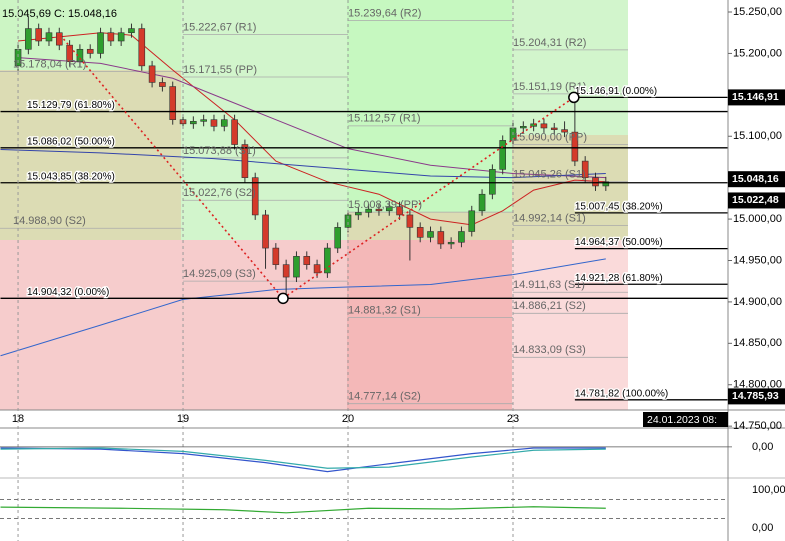 This screenshot has width=785, height=541. Describe the element at coordinates (549, 306) in the screenshot. I see `pivot-label: 14.886,21 (S2)` at that location.